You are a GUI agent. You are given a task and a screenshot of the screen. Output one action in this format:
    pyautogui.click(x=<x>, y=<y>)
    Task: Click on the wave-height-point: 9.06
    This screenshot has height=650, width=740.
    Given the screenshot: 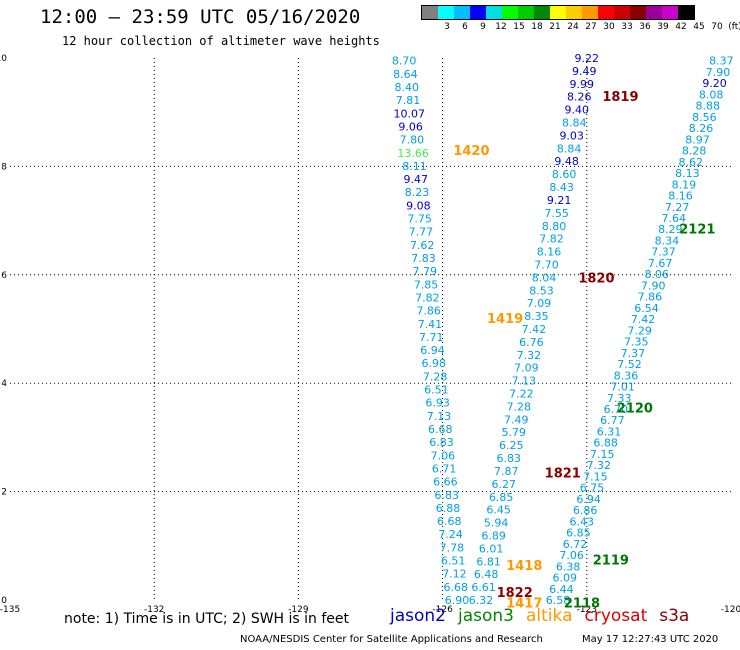 What is the action you would take?
    pyautogui.click(x=410, y=126)
    